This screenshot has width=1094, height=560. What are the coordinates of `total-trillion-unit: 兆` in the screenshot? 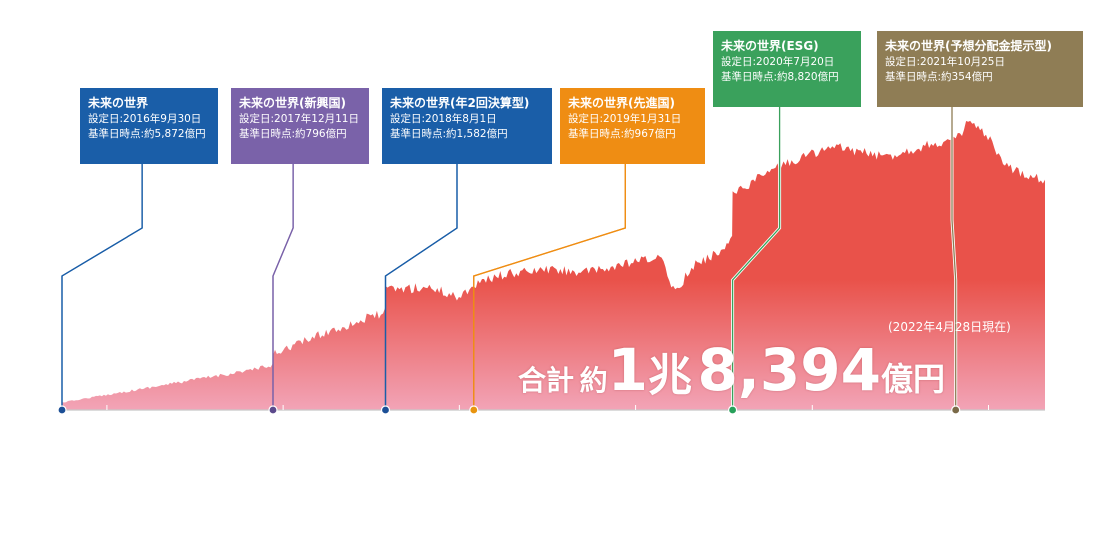 It's located at (669, 375).